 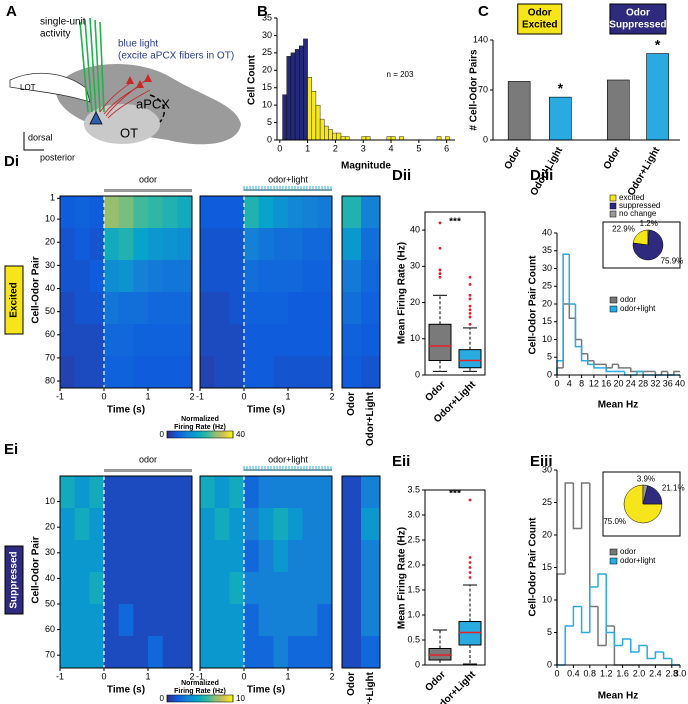 I want to click on significance: ***, so click(x=455, y=494).